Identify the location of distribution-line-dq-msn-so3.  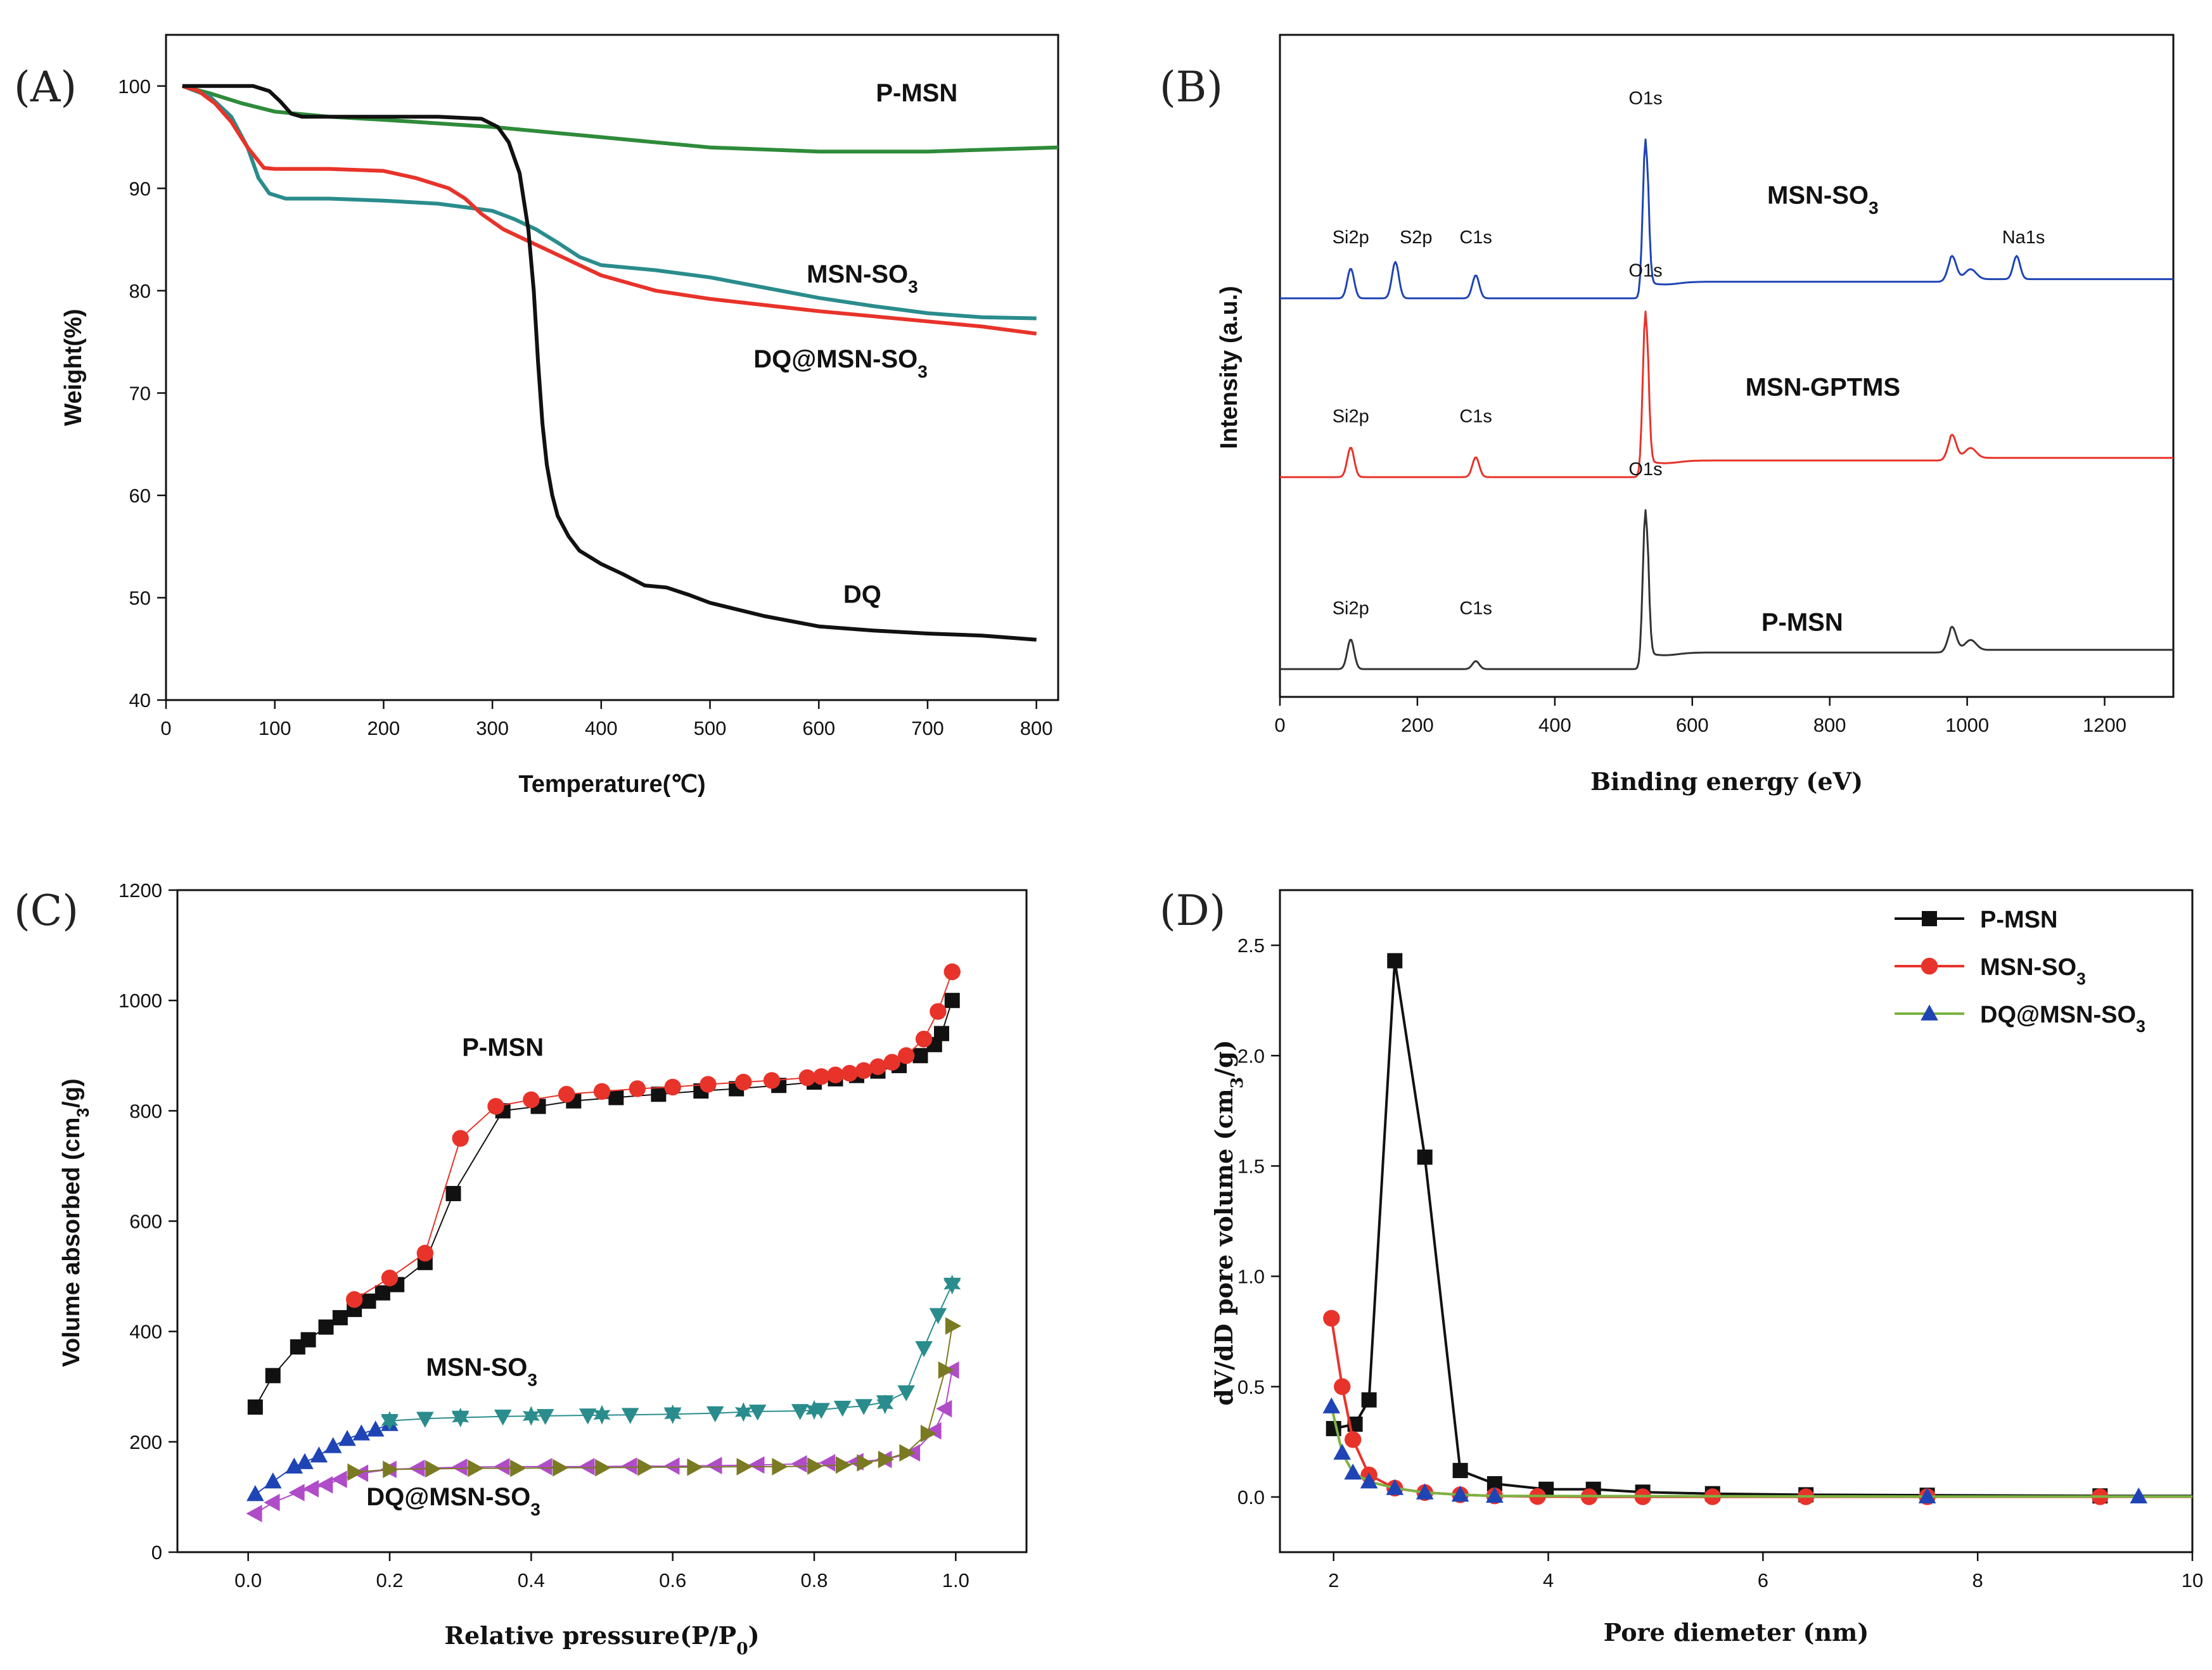
(1761, 1452).